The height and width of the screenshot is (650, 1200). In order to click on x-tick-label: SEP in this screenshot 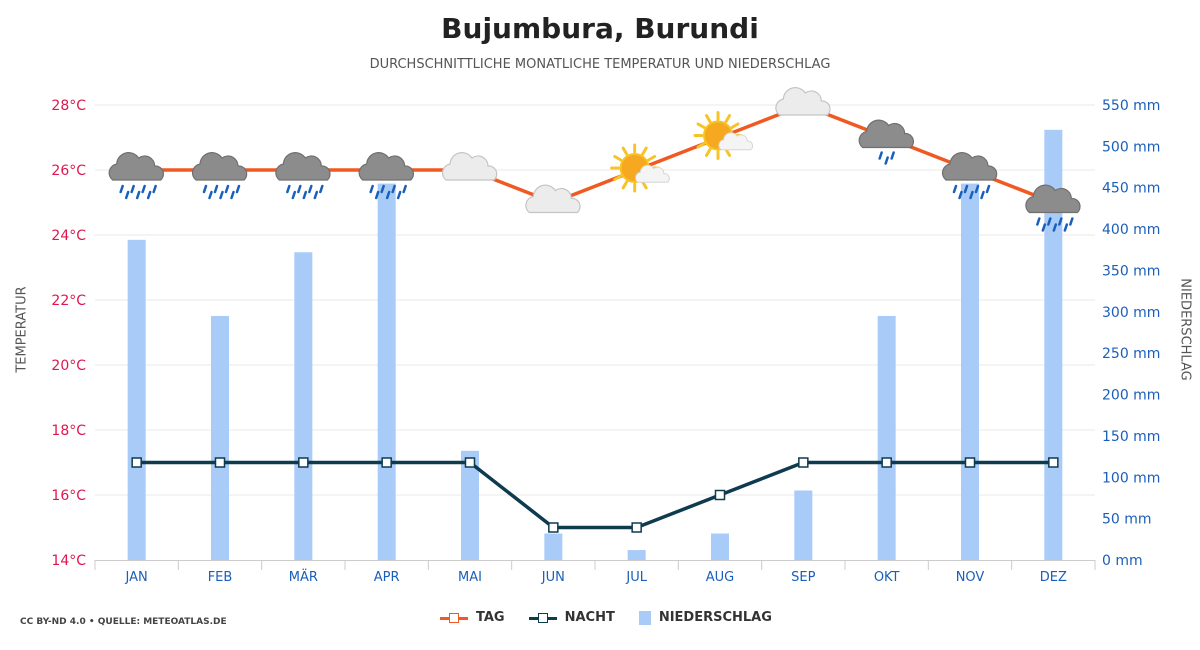, I will do `click(803, 577)`.